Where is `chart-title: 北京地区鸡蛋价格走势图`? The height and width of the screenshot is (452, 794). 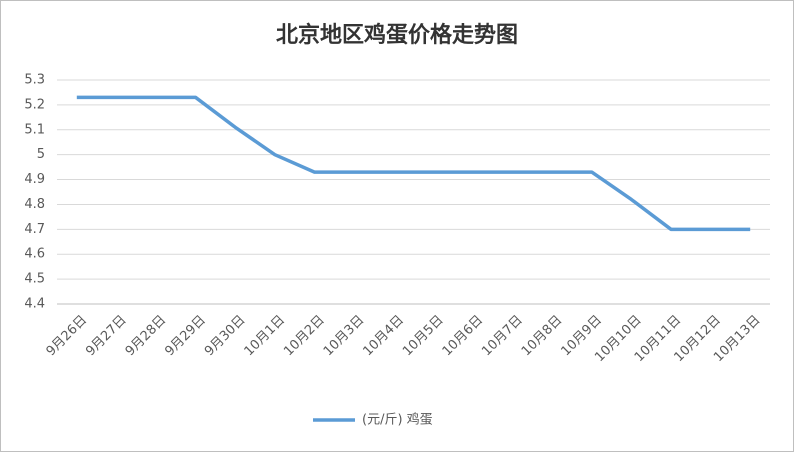 chart-title: 北京地区鸡蛋价格走势图 is located at coordinates (397, 35).